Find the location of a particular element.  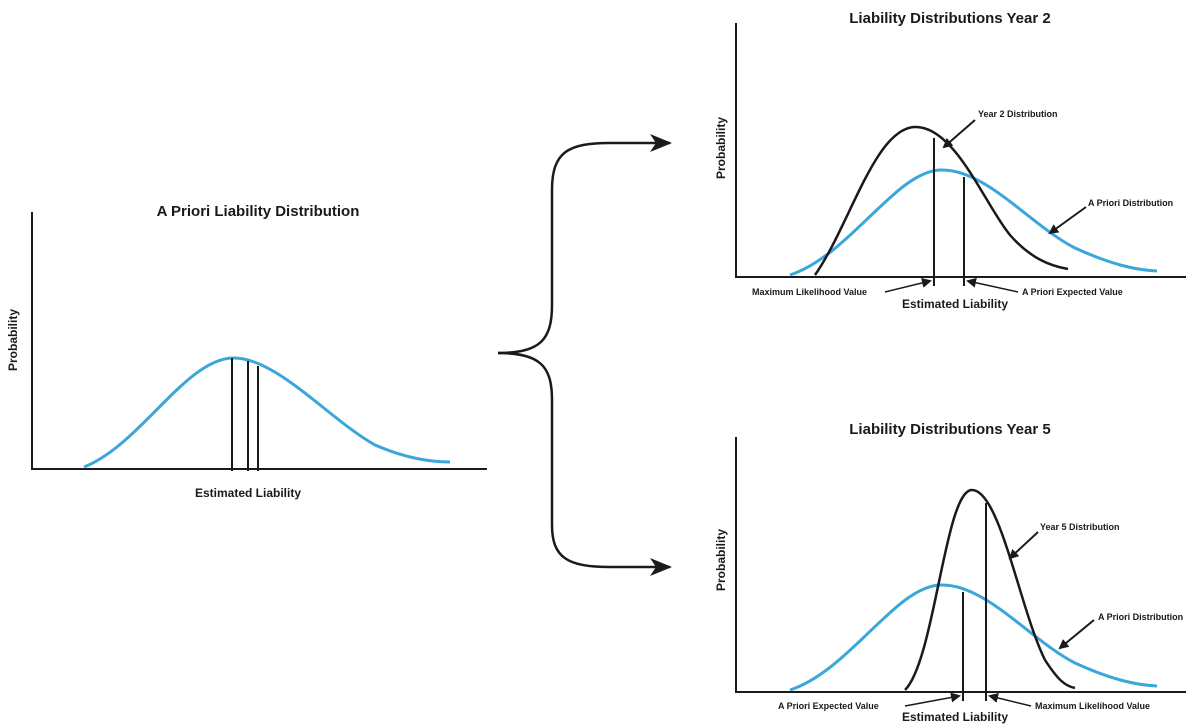

year2-right-marker-label: A Priori Expected Value is located at coordinates (1072, 292).